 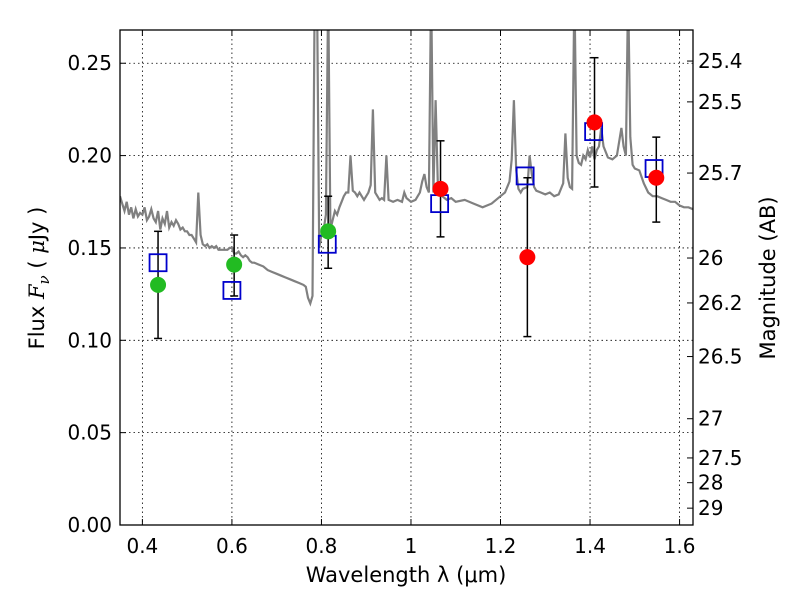 What do you see at coordinates (720, 303) in the screenshot?
I see `mag-tick-label: 26.2` at bounding box center [720, 303].